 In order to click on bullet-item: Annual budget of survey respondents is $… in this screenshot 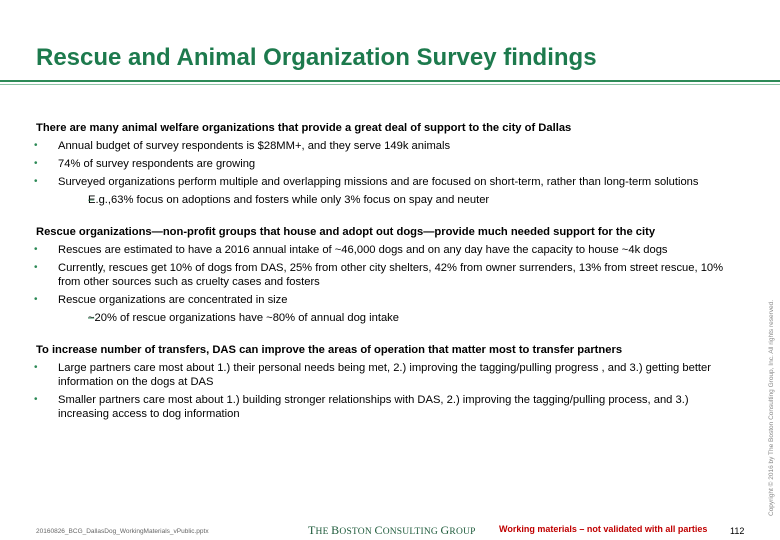, I will do `click(385, 146)`.